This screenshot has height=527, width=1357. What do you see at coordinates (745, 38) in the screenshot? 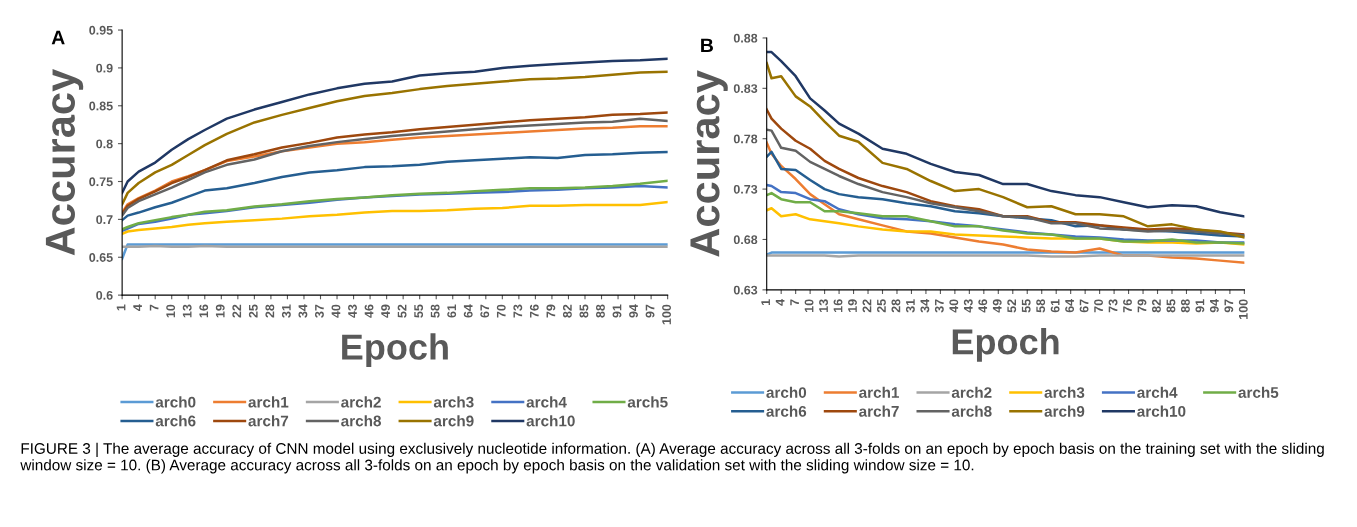
I see `y-tick-label: 0.88` at bounding box center [745, 38].